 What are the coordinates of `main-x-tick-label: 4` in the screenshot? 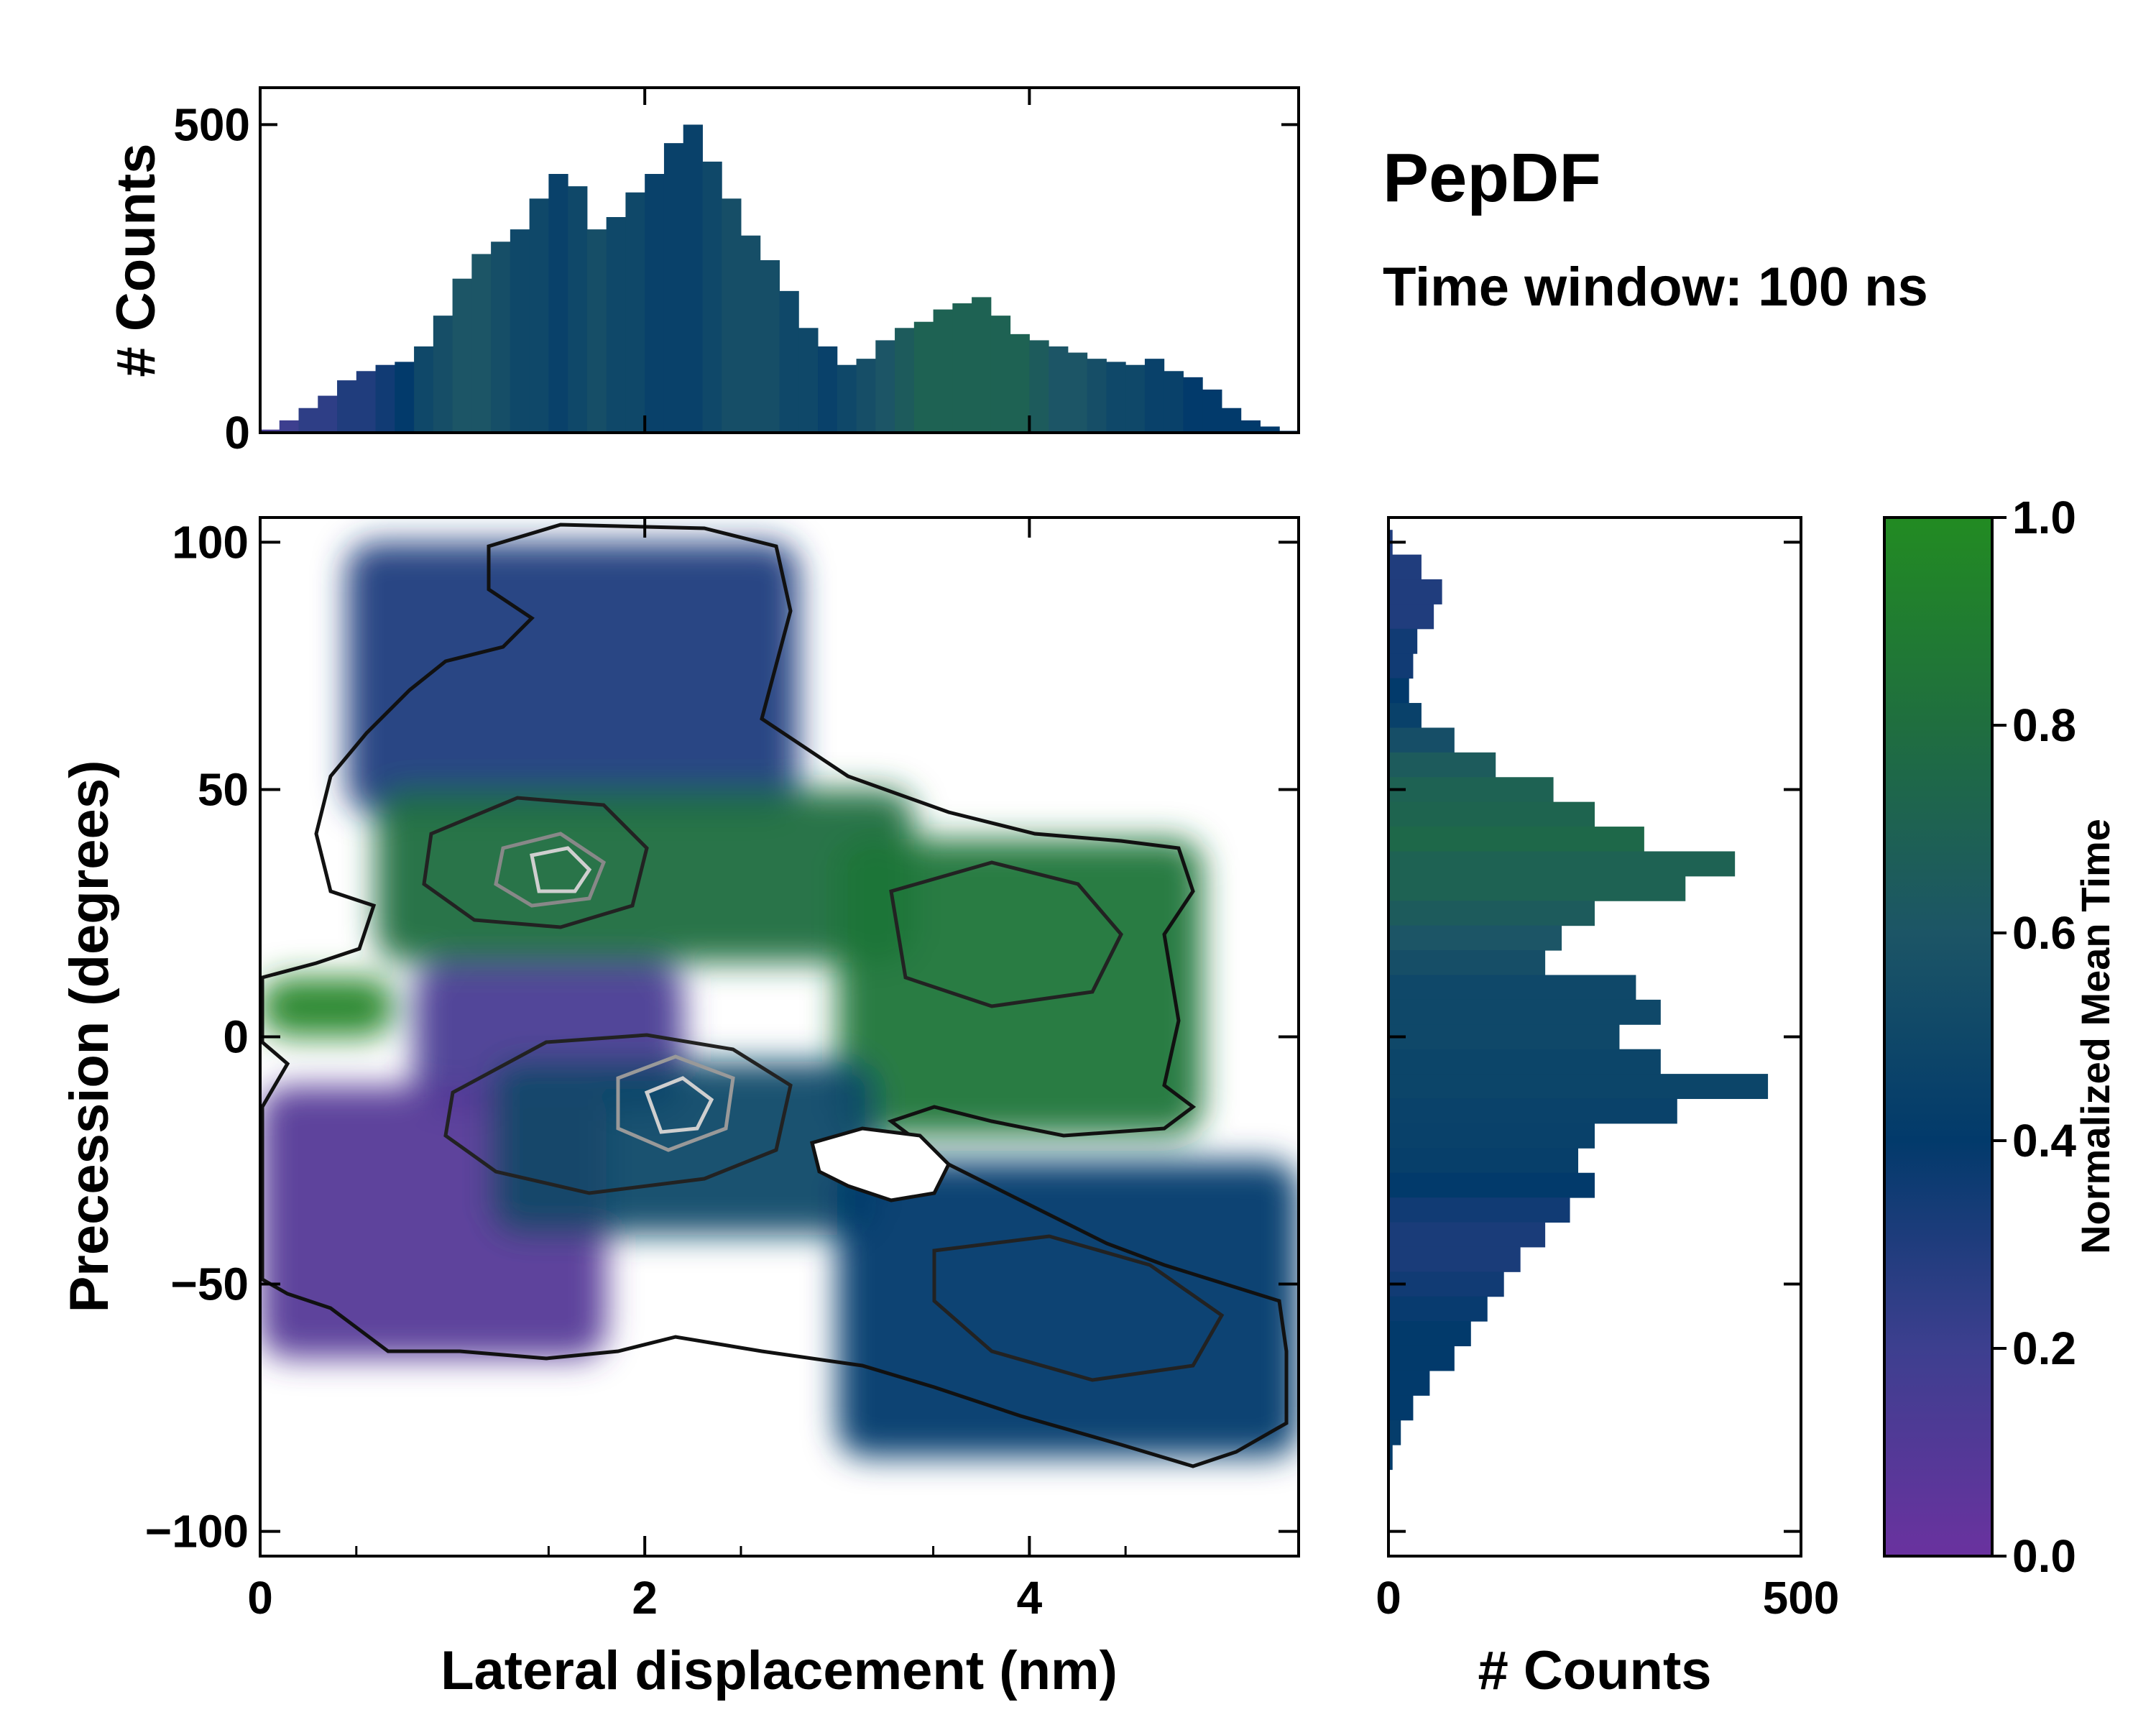 It's located at (1030, 1598).